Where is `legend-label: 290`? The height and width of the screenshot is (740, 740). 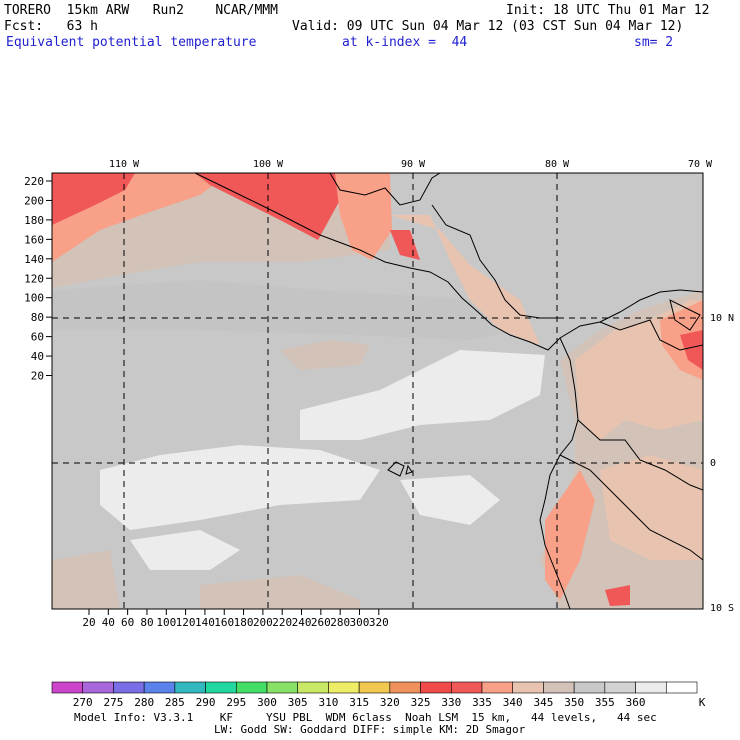 legend-label: 290 is located at coordinates (206, 702).